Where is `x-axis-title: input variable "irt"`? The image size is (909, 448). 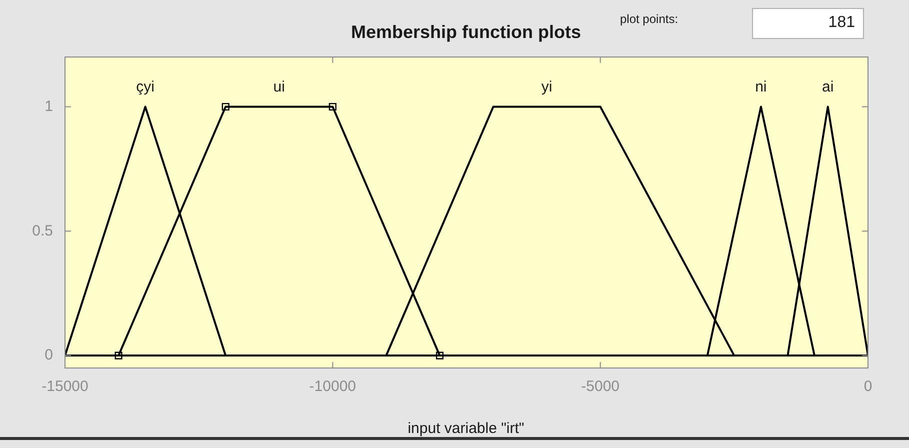
x-axis-title: input variable "irt" is located at coordinates (466, 428).